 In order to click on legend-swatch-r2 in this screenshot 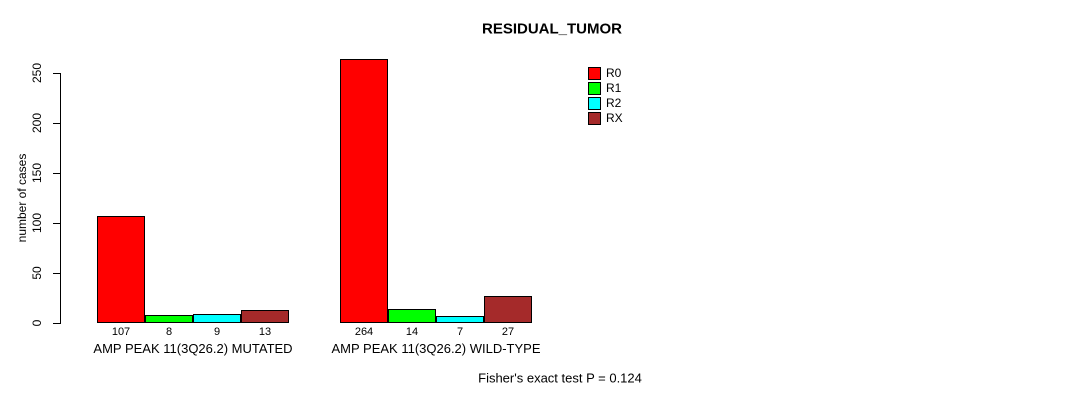, I will do `click(594, 103)`.